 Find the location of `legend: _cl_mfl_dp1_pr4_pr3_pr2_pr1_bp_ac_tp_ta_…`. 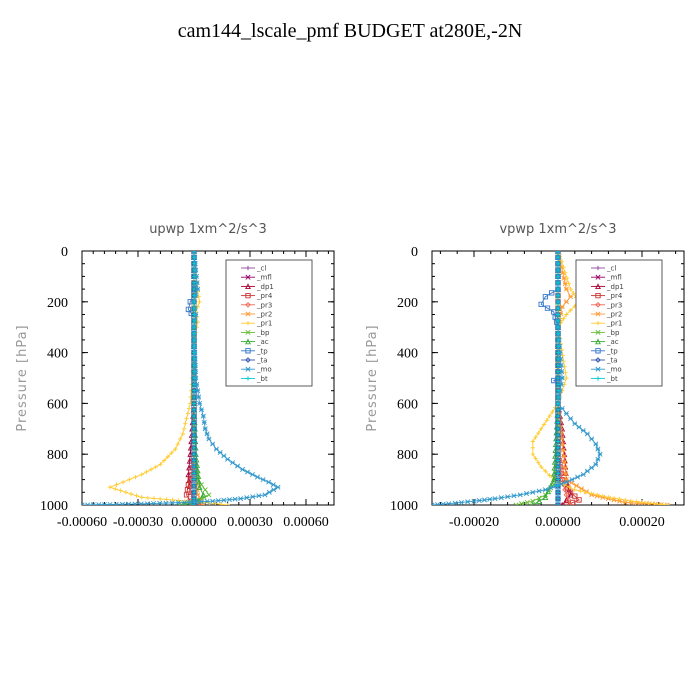

legend: _cl_mfl_dp1_pr4_pr3_pr2_pr1_bp_ac_tp_ta_… is located at coordinates (269, 323).